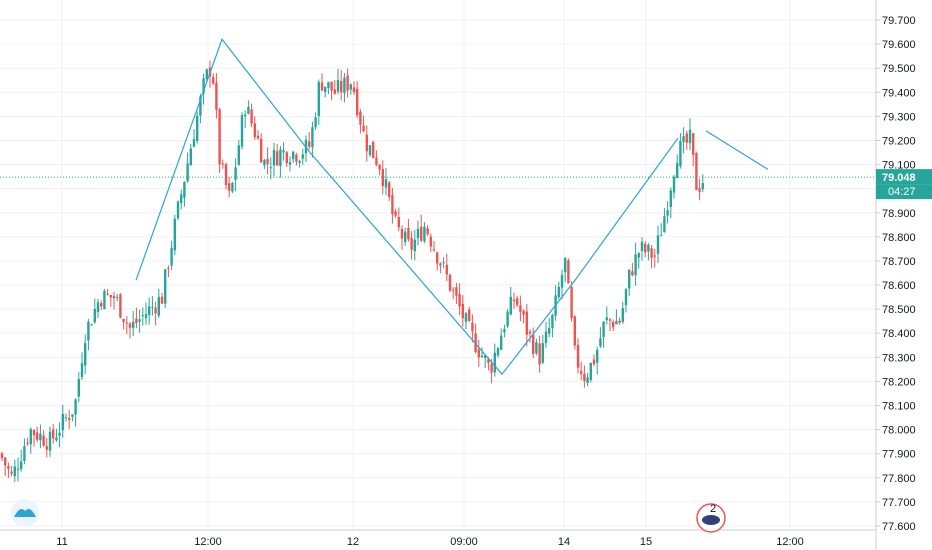 The width and height of the screenshot is (932, 550). I want to click on y-tick-label: 77.600, so click(899, 527).